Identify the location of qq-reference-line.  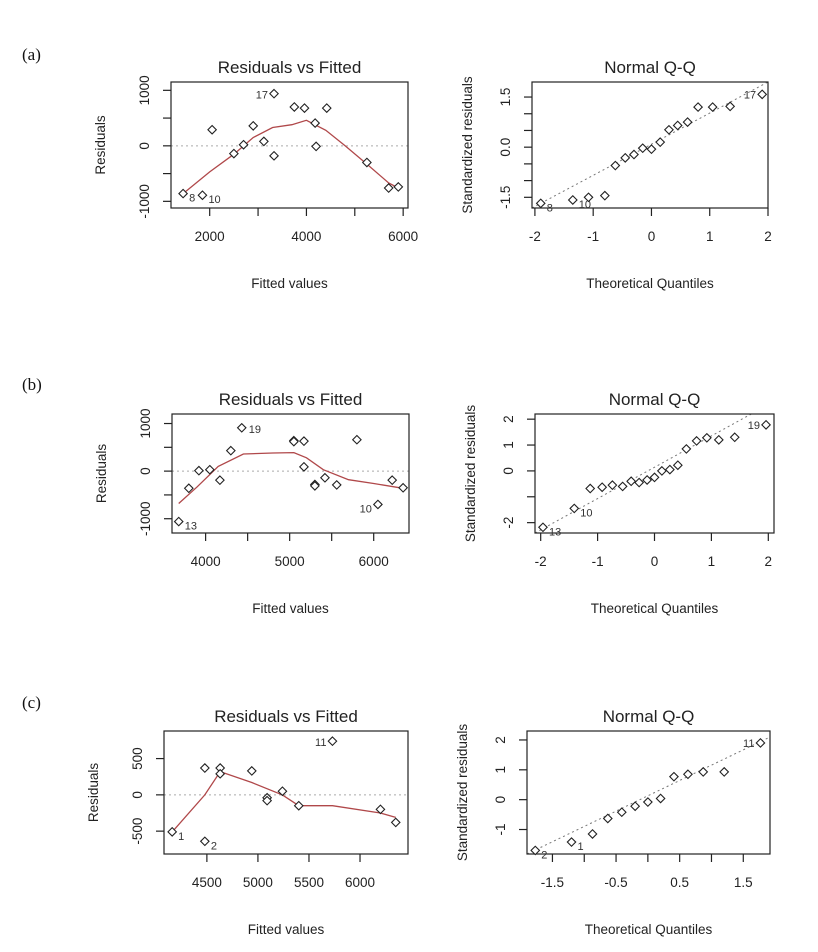
(650, 145).